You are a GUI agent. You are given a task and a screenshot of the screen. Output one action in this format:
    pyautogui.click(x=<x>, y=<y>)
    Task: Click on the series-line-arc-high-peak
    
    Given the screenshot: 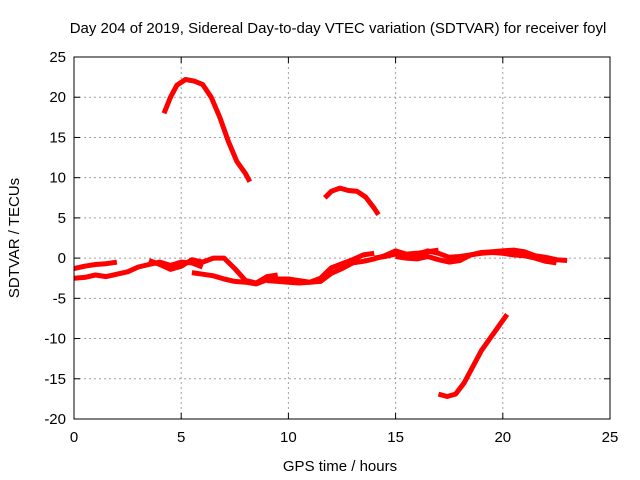 What is the action you would take?
    pyautogui.click(x=207, y=130)
    